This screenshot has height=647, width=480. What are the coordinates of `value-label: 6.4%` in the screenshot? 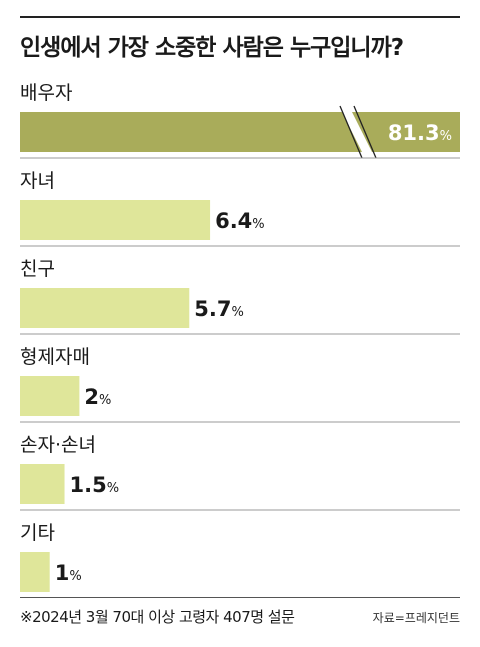 It's located at (240, 221).